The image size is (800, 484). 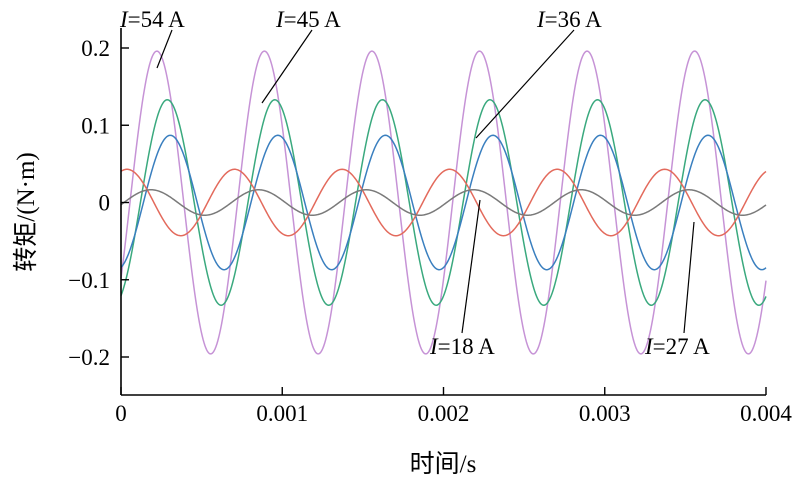 I want to click on x-tick-label: 0.002, so click(x=444, y=413).